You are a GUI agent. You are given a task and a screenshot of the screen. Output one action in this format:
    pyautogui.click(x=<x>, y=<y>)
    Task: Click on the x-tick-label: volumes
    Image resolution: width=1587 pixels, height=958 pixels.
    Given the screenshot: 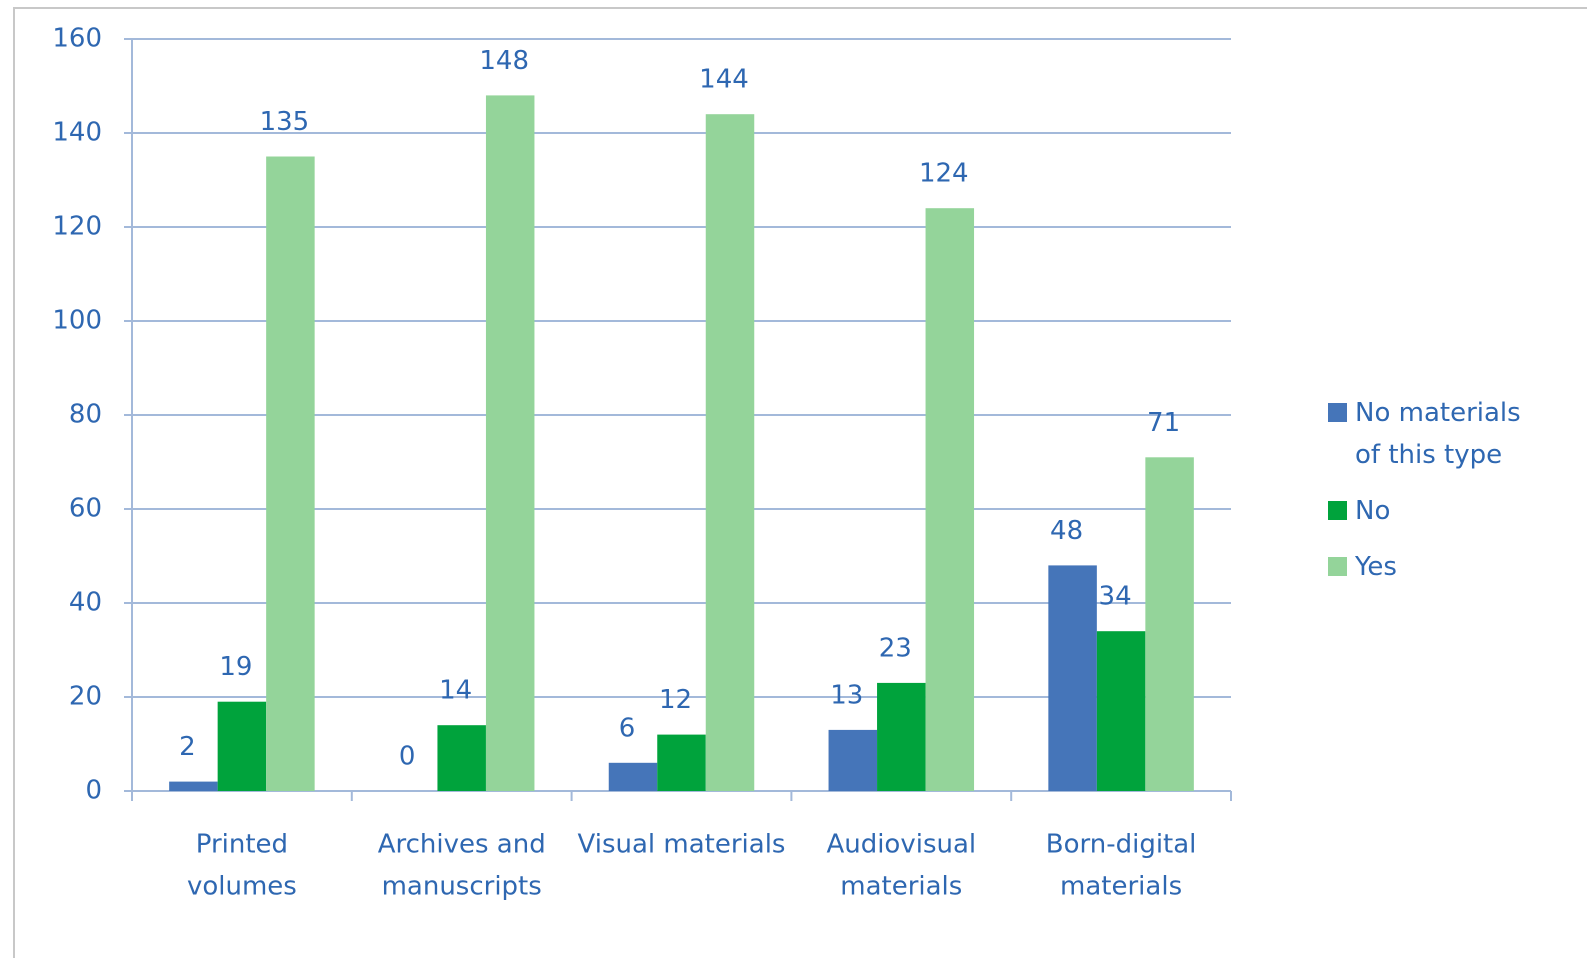 What is the action you would take?
    pyautogui.click(x=242, y=887)
    